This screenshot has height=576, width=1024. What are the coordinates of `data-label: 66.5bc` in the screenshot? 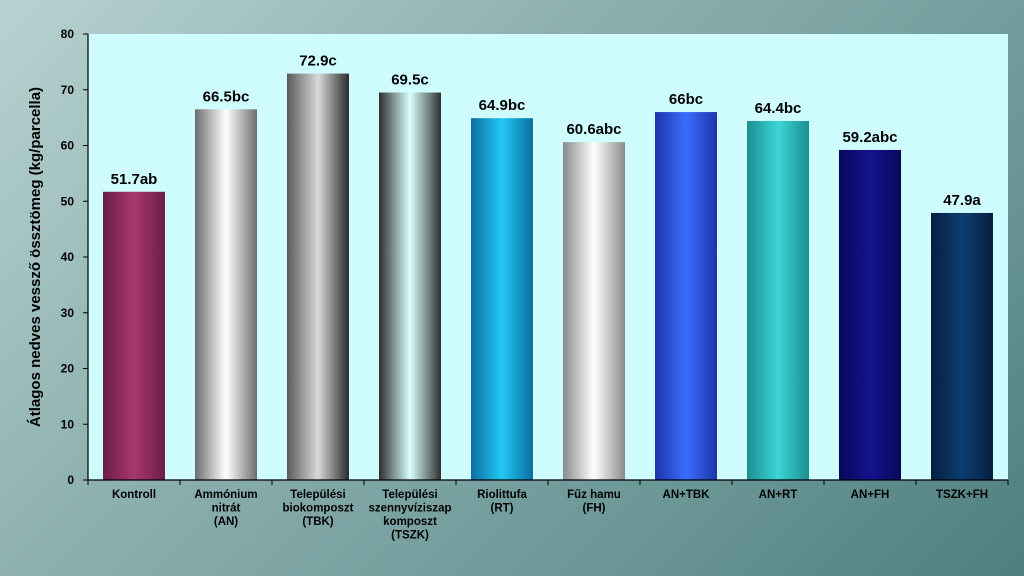 It's located at (226, 96).